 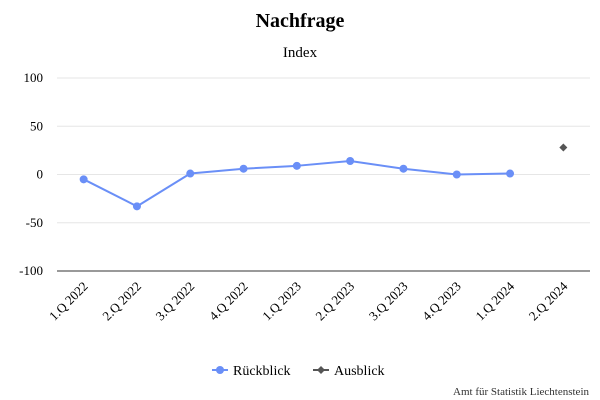 I want to click on x-tick-label: 1.Q 2022, so click(x=68, y=301).